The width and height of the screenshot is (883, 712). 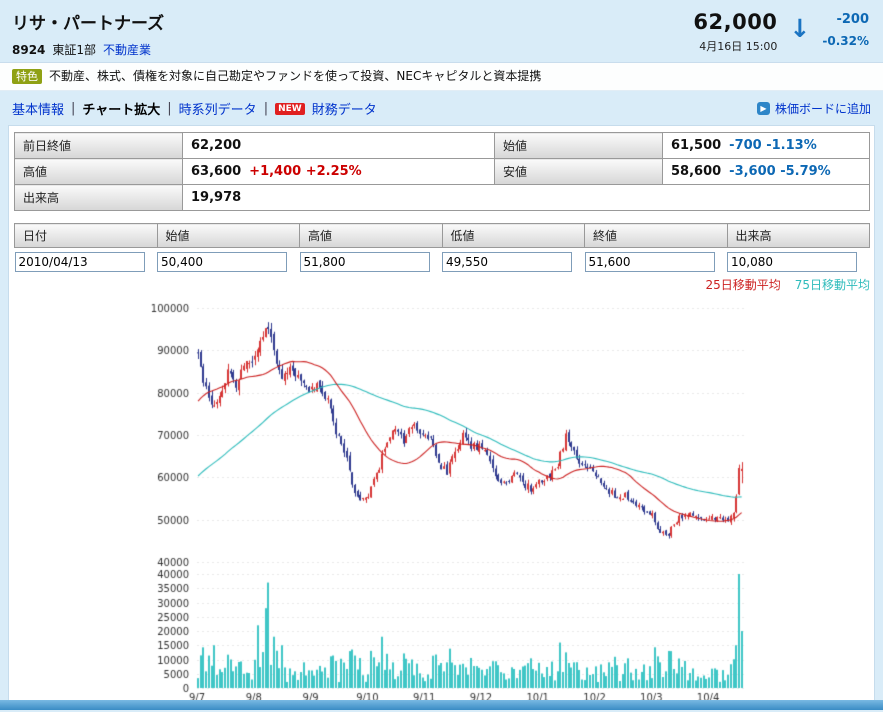 What do you see at coordinates (38, 110) in the screenshot?
I see `tab-basic-info: 基本情報` at bounding box center [38, 110].